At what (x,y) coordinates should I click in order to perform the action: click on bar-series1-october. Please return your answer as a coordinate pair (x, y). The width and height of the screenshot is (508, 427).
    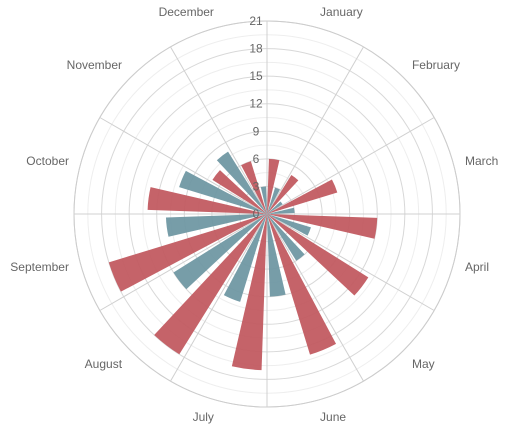
    Looking at the image, I should click on (207, 200).